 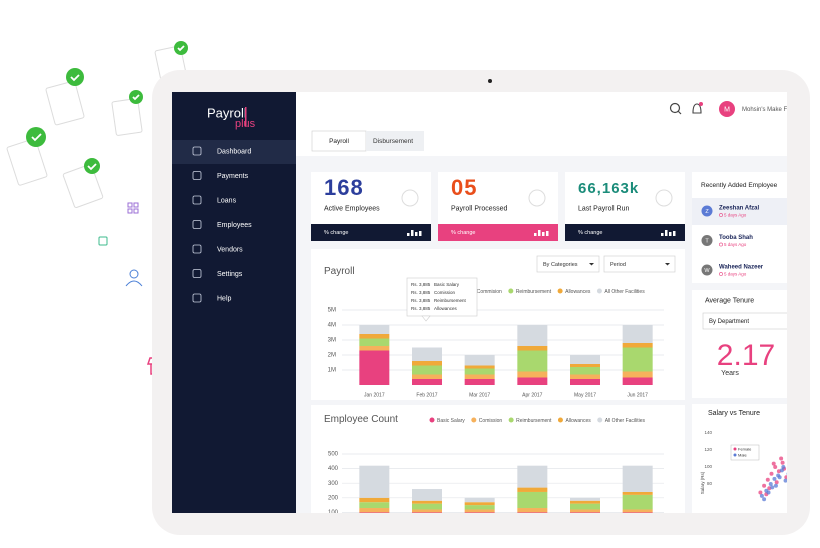 What do you see at coordinates (339, 141) in the screenshot?
I see `tab-label: Payroll` at bounding box center [339, 141].